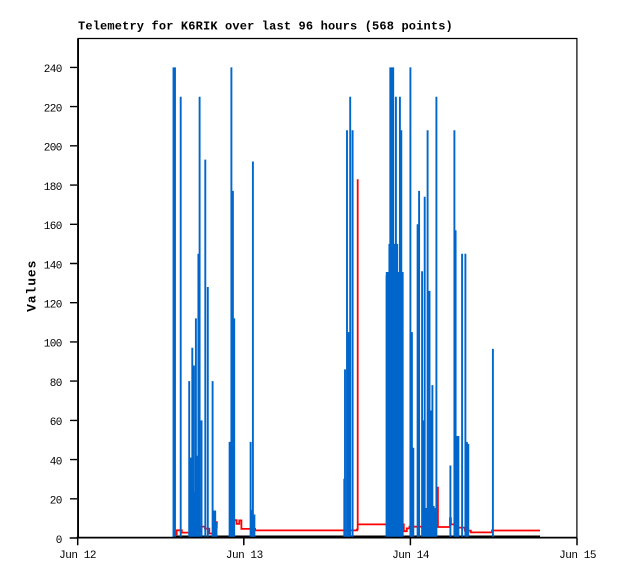 The width and height of the screenshot is (618, 579). What do you see at coordinates (53, 266) in the screenshot?
I see `svg-text: 140` at bounding box center [53, 266].